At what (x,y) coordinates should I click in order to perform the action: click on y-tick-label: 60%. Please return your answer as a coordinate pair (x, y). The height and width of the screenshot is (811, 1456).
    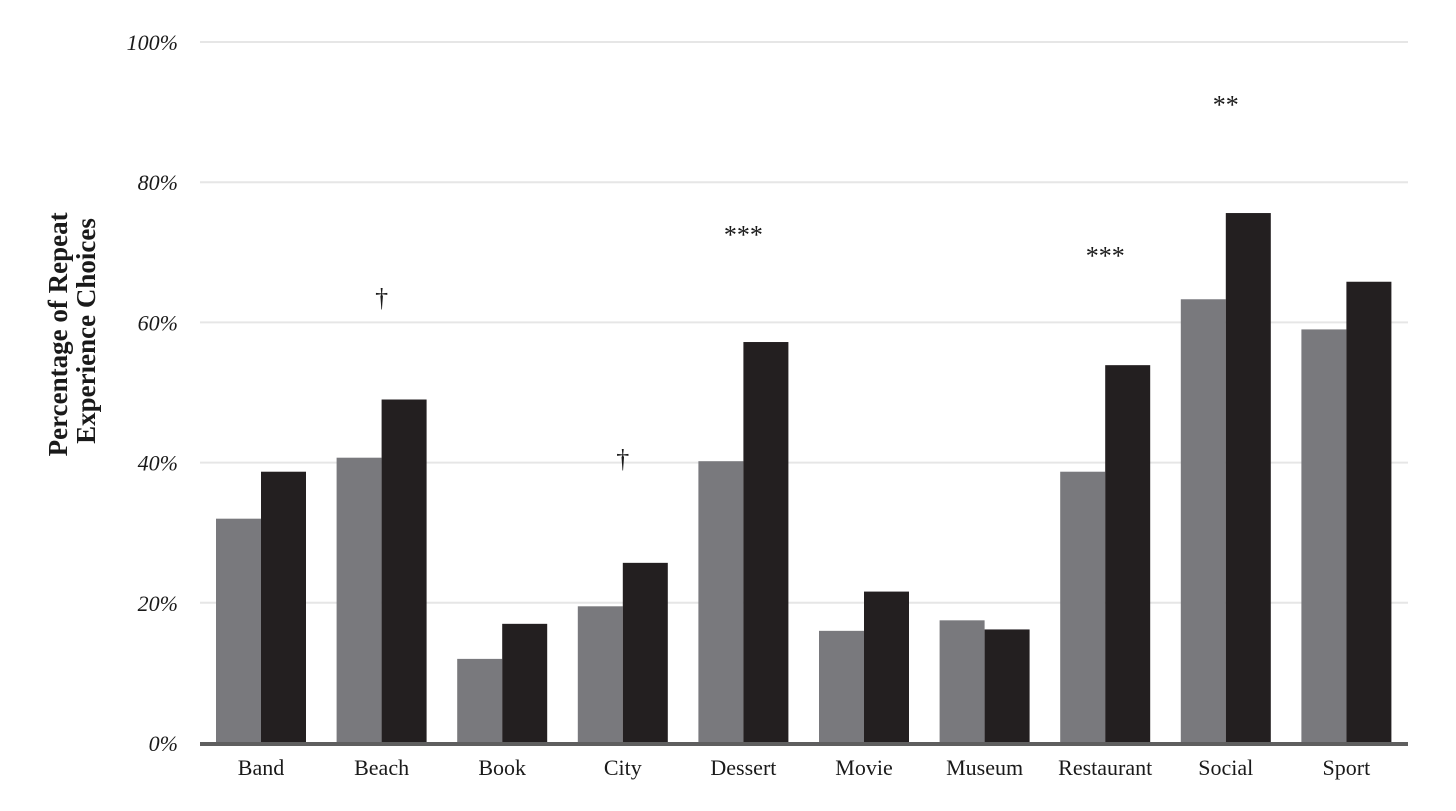
    Looking at the image, I should click on (158, 322).